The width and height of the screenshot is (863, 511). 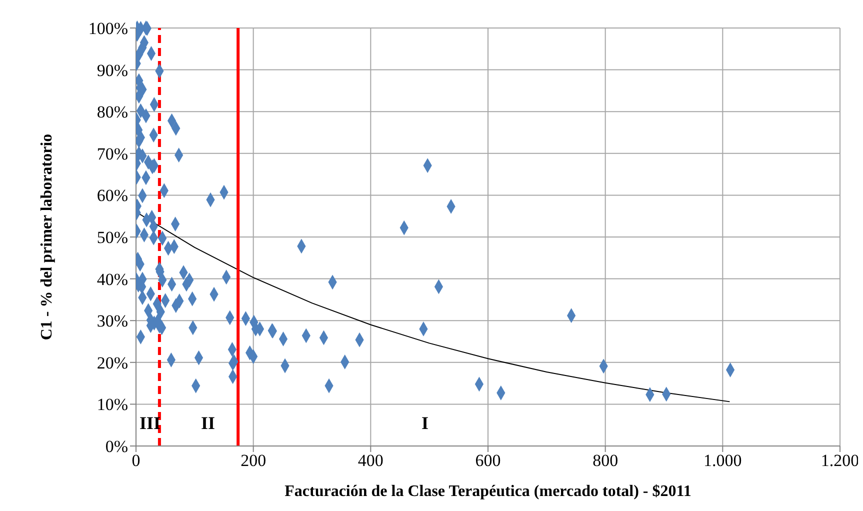 I want to click on x-tick-label: 400, so click(x=371, y=460).